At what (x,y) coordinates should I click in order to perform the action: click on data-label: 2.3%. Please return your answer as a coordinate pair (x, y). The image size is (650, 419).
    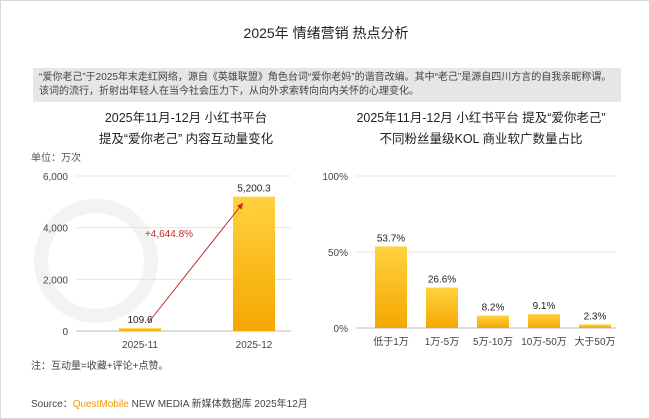
    Looking at the image, I should click on (595, 317).